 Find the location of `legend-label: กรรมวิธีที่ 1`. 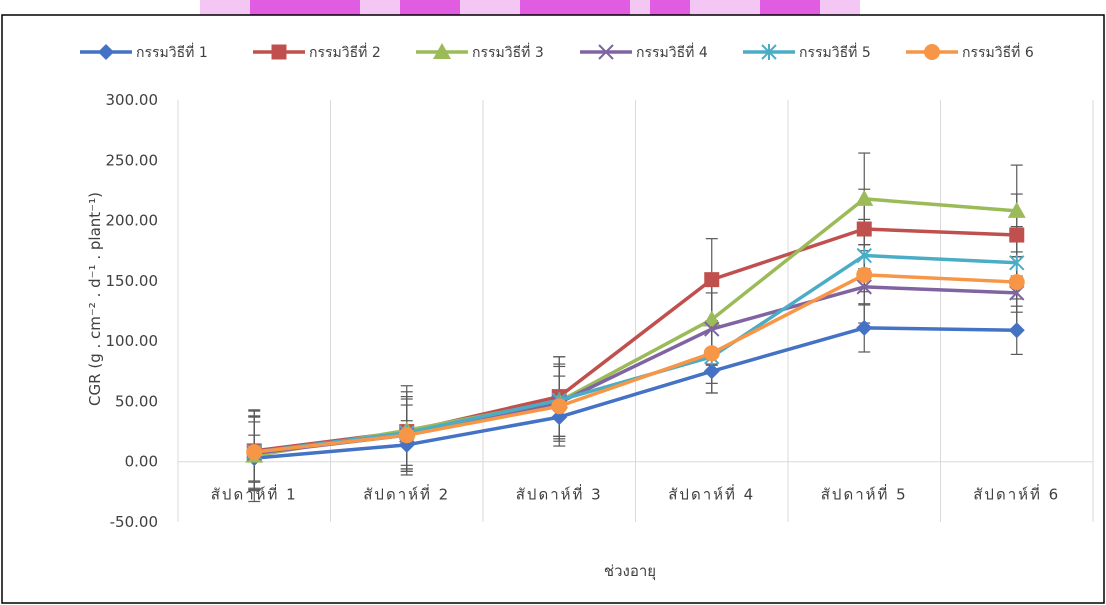

legend-label: กรรมวิธีที่ 1 is located at coordinates (172, 52).